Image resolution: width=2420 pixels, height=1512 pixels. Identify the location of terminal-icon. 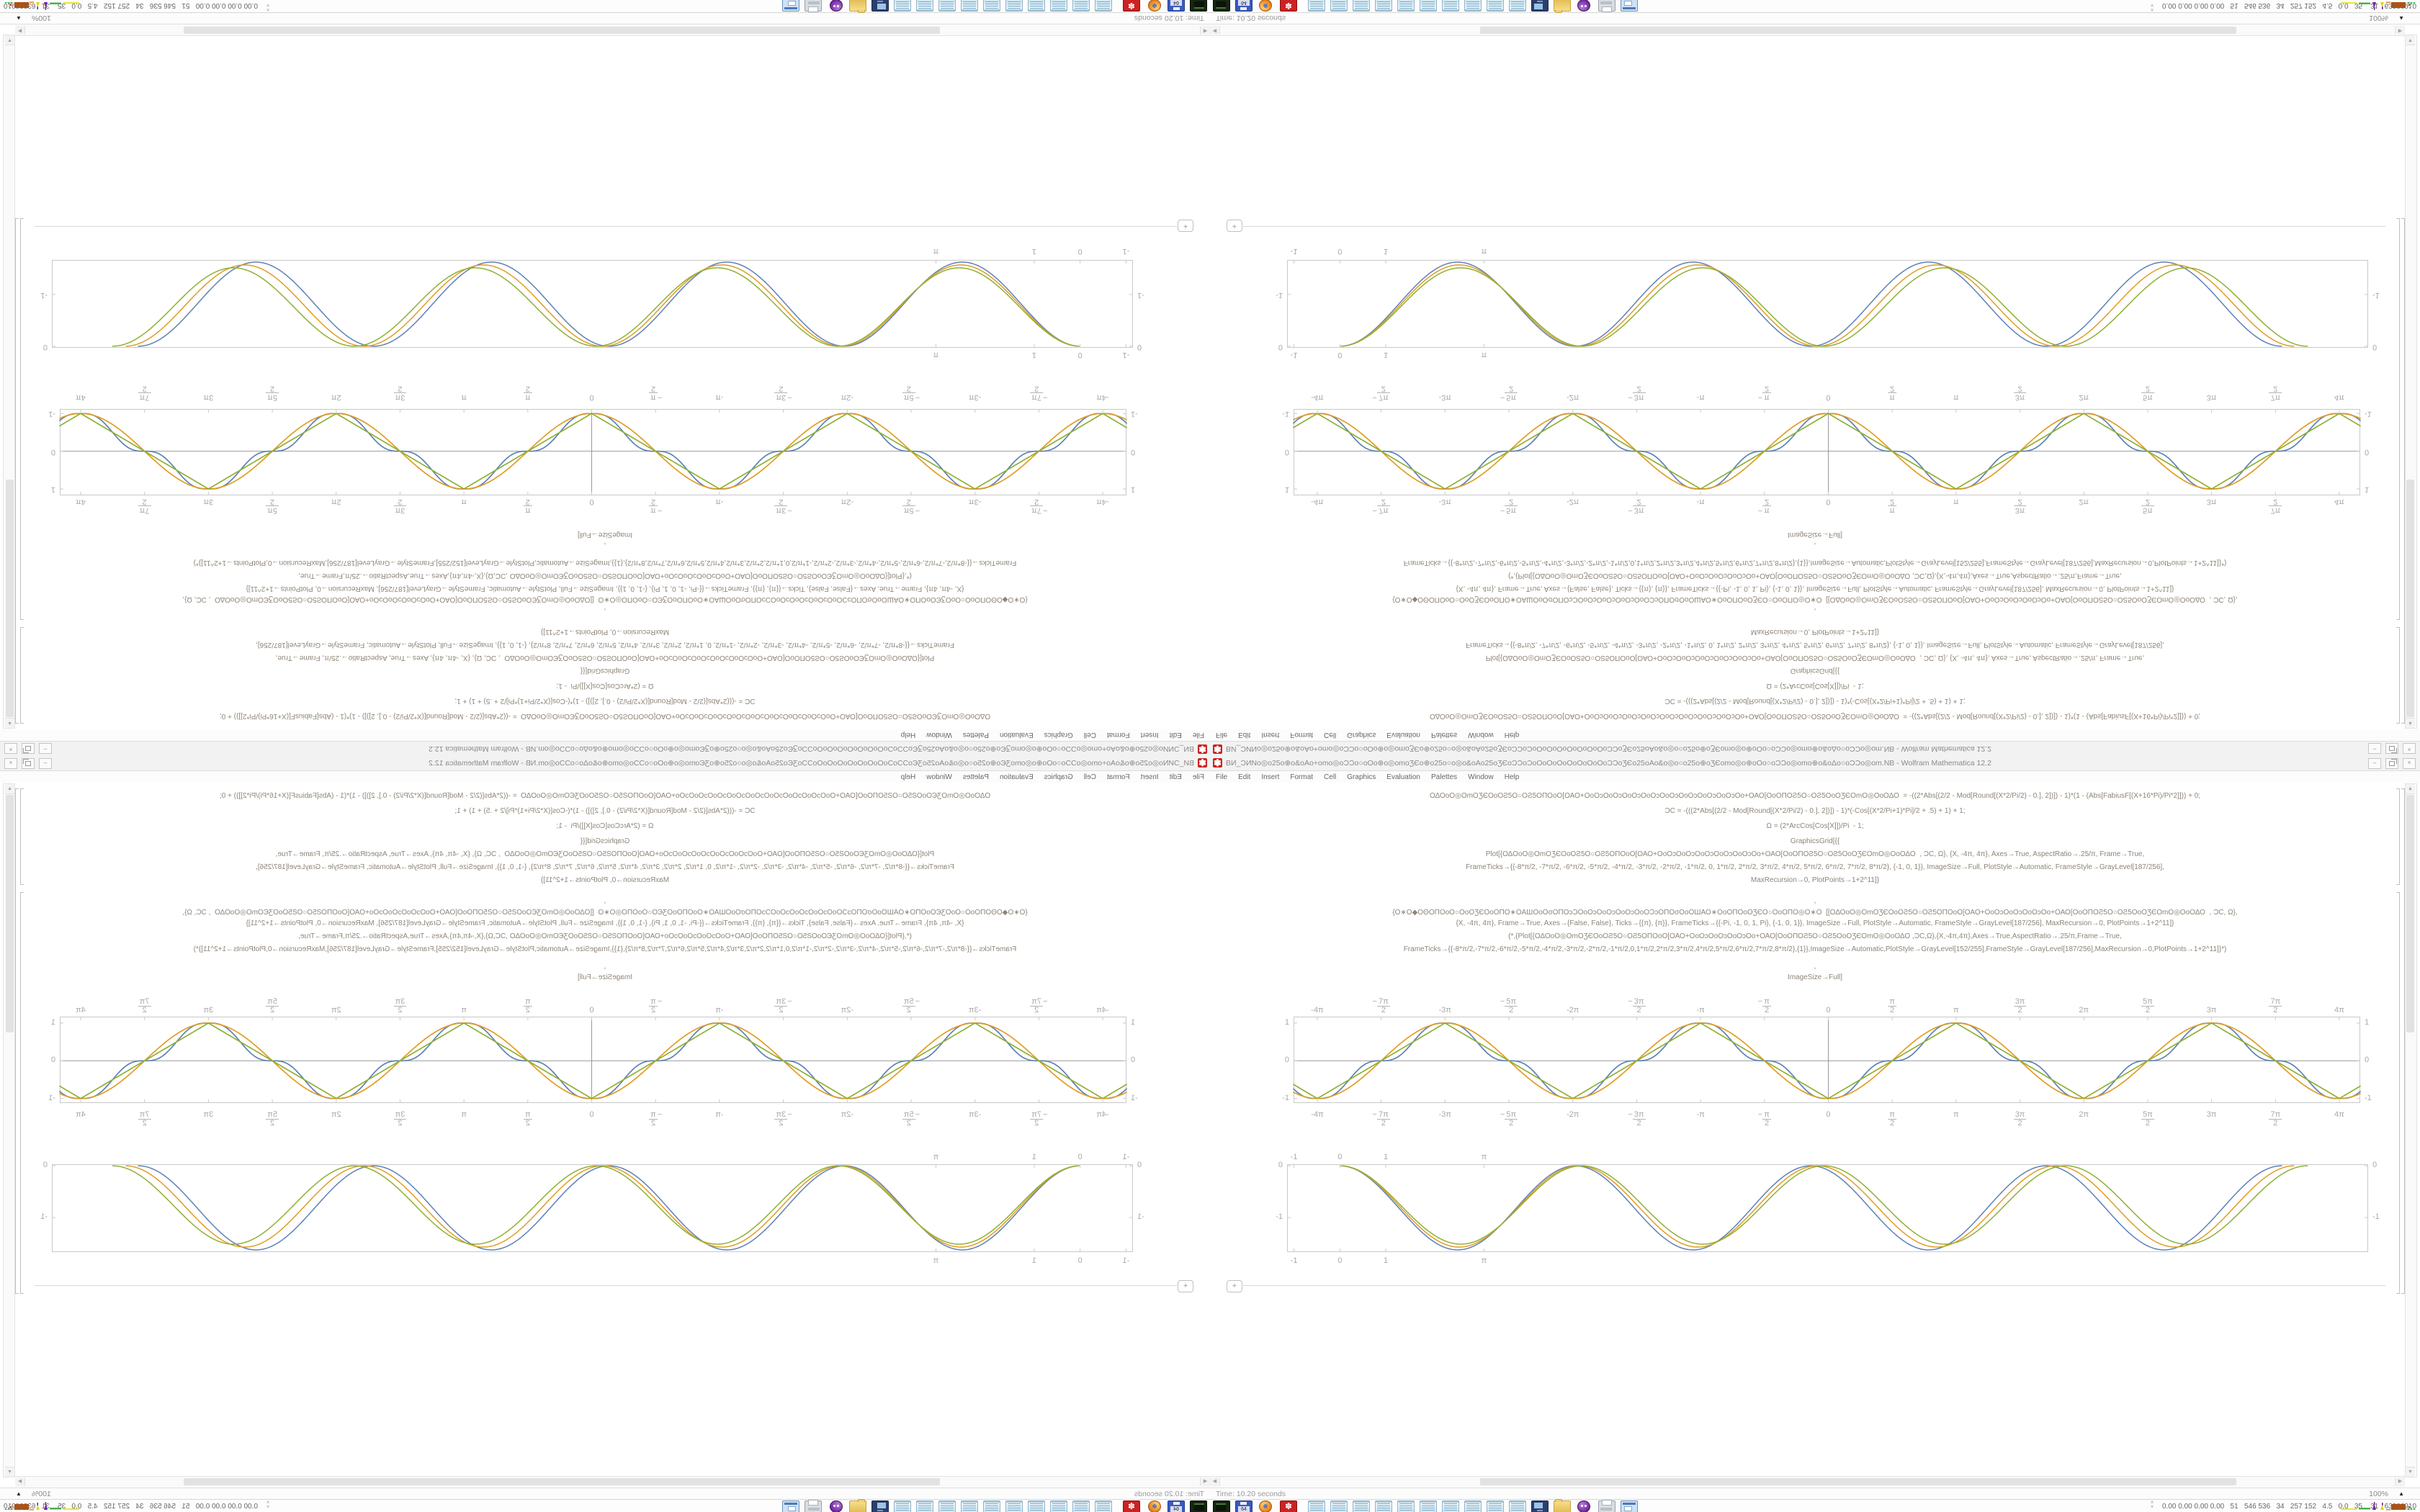
(1221, 6).